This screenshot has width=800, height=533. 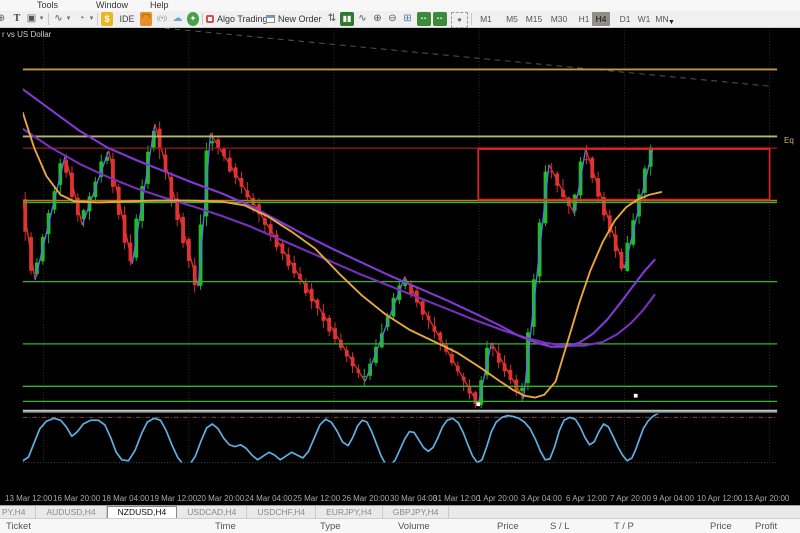 What do you see at coordinates (300, 19) in the screenshot?
I see `new-order-button-label: New Order` at bounding box center [300, 19].